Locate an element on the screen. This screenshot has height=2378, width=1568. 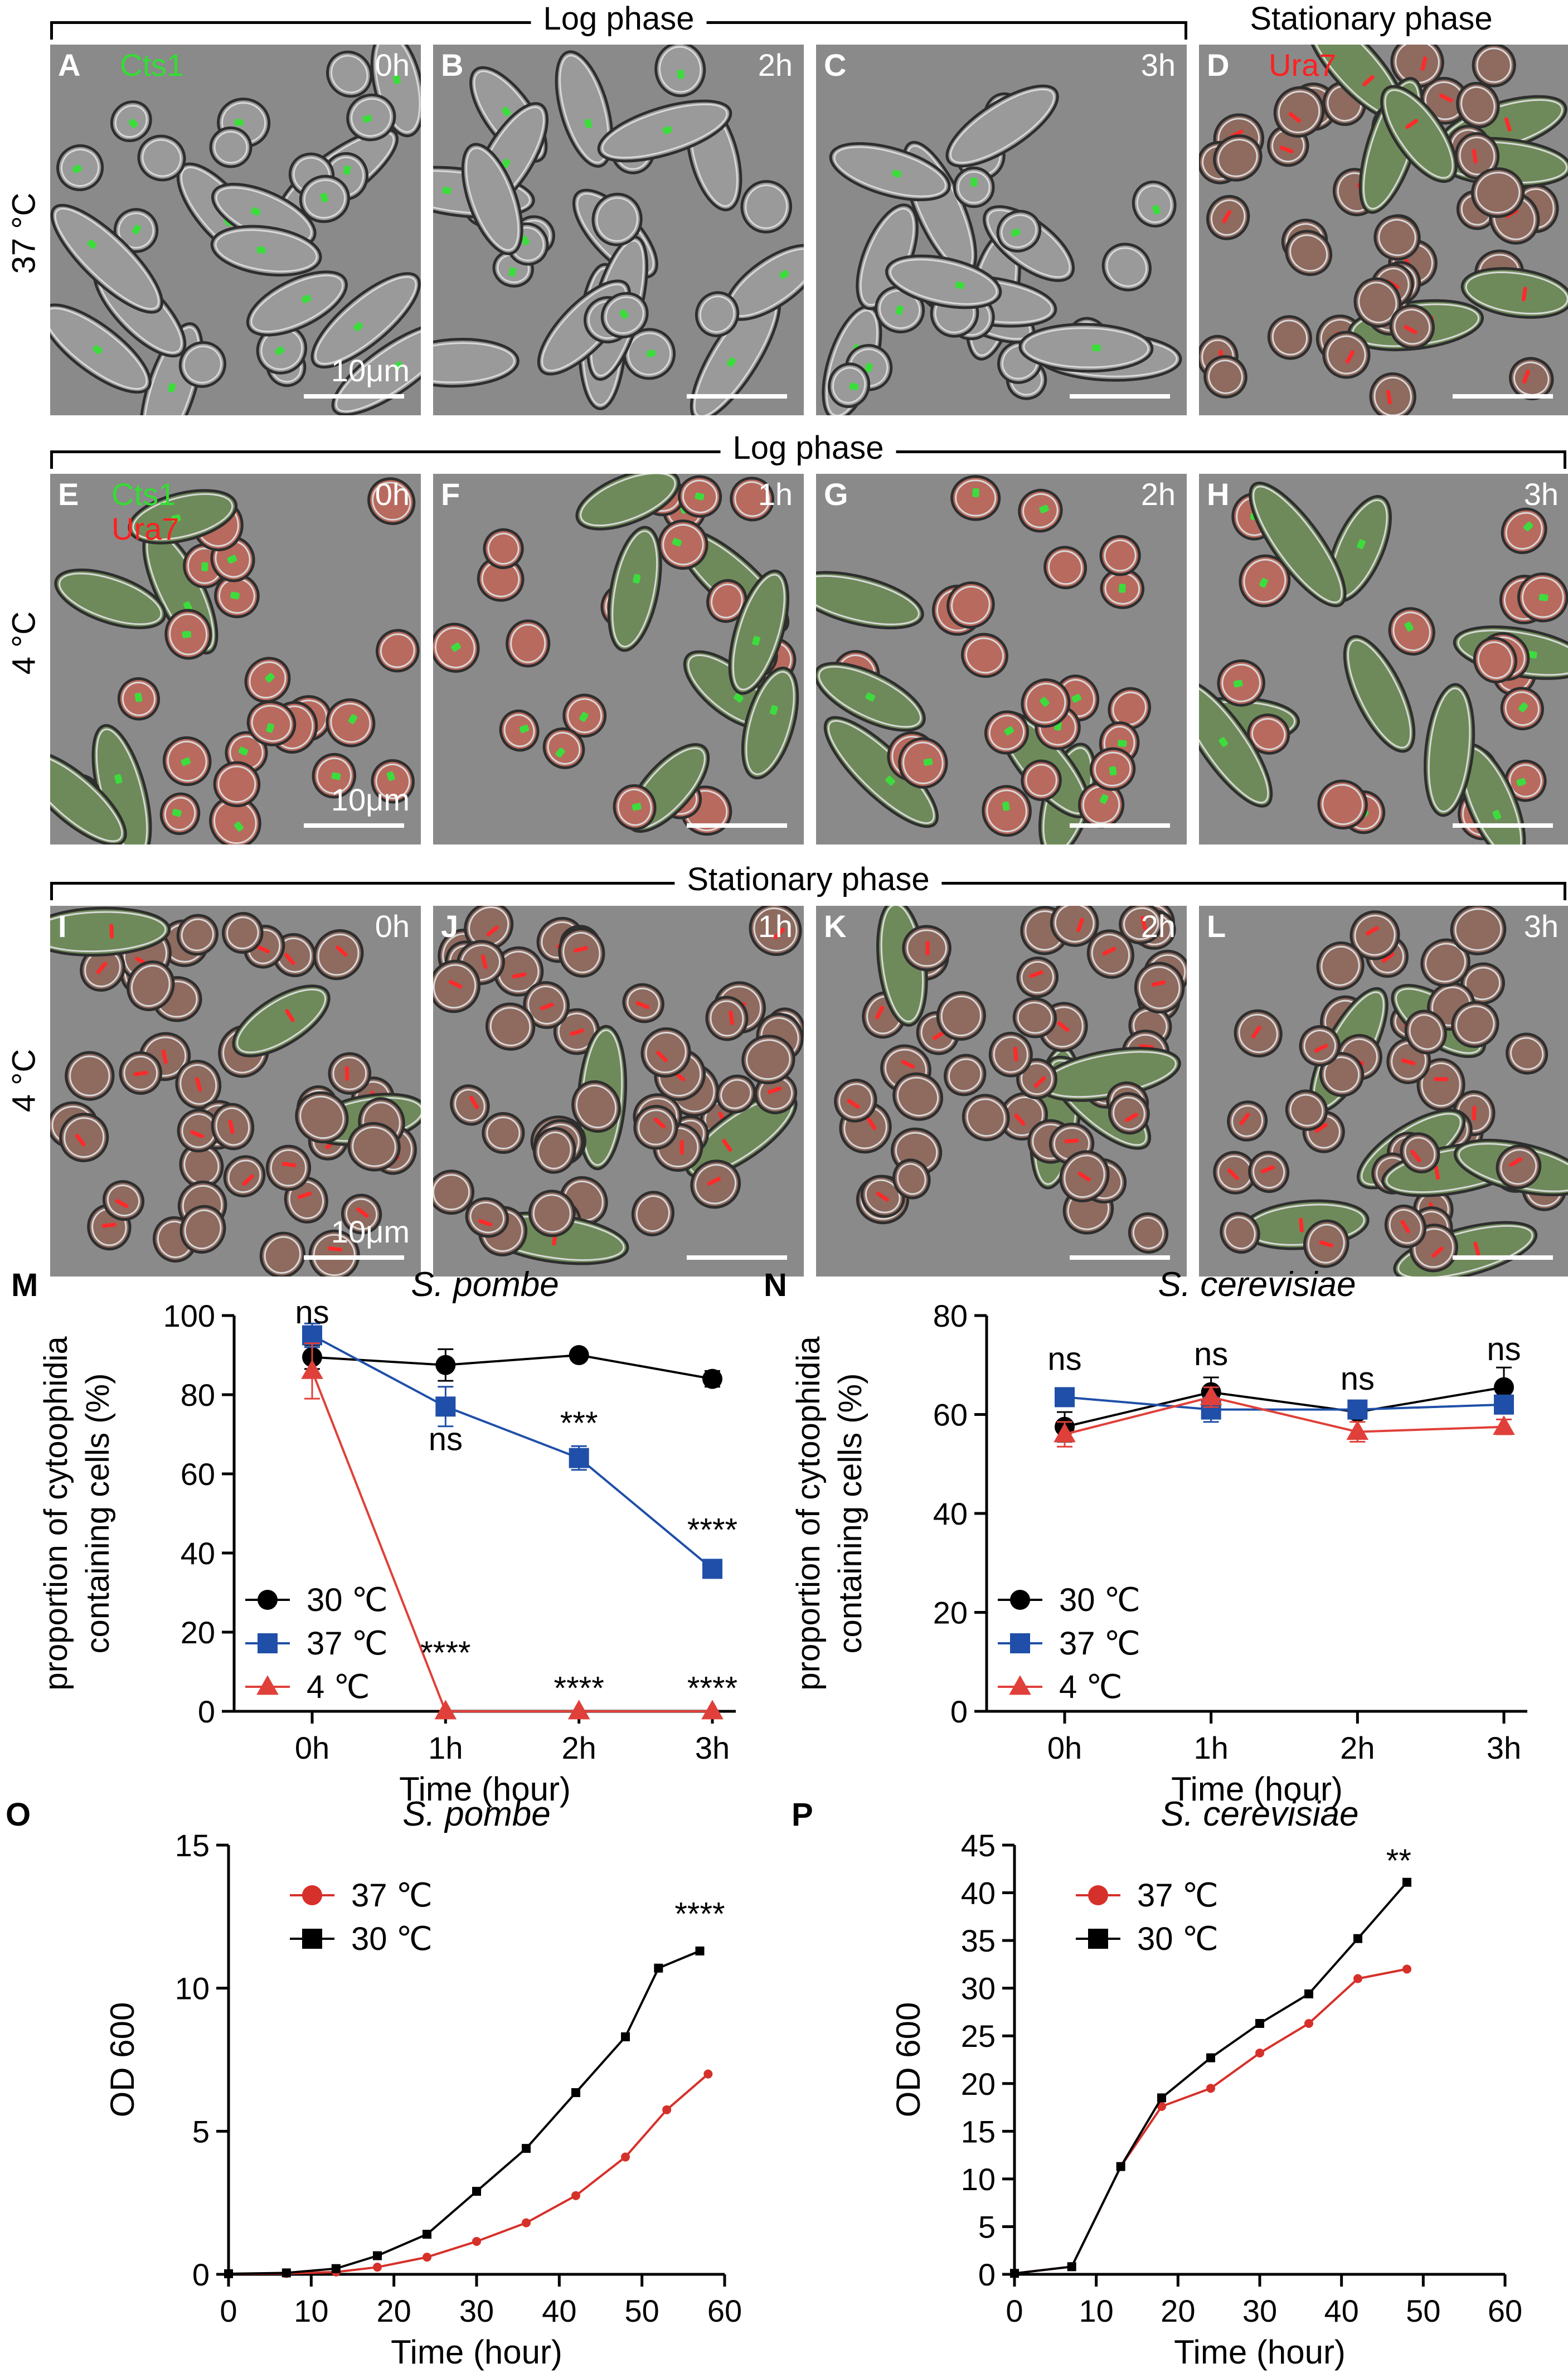
legend-entry: 4 ℃ is located at coordinates (307, 1687).